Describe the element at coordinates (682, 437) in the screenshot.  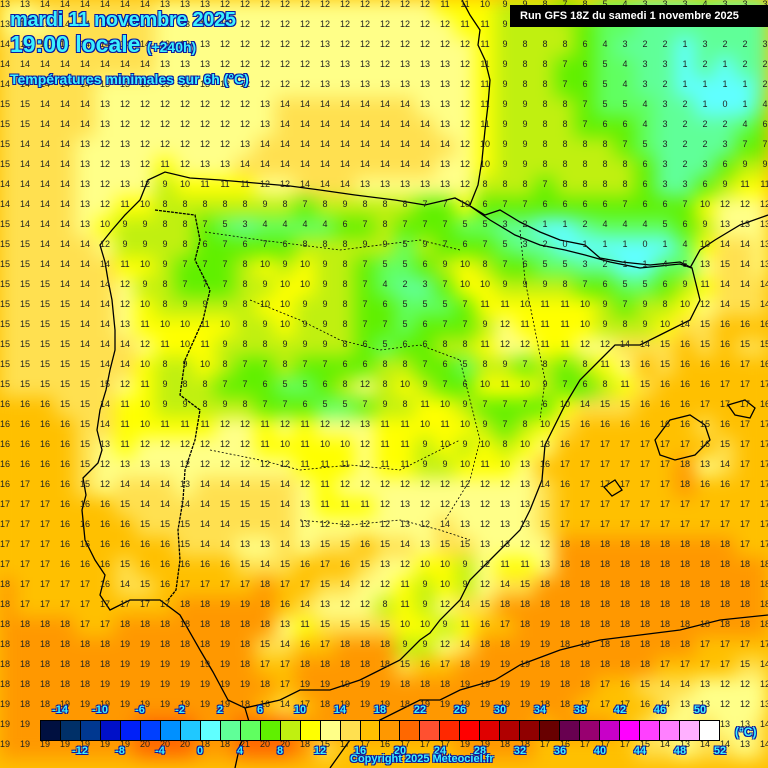
I see `mallorca-coastline` at that location.